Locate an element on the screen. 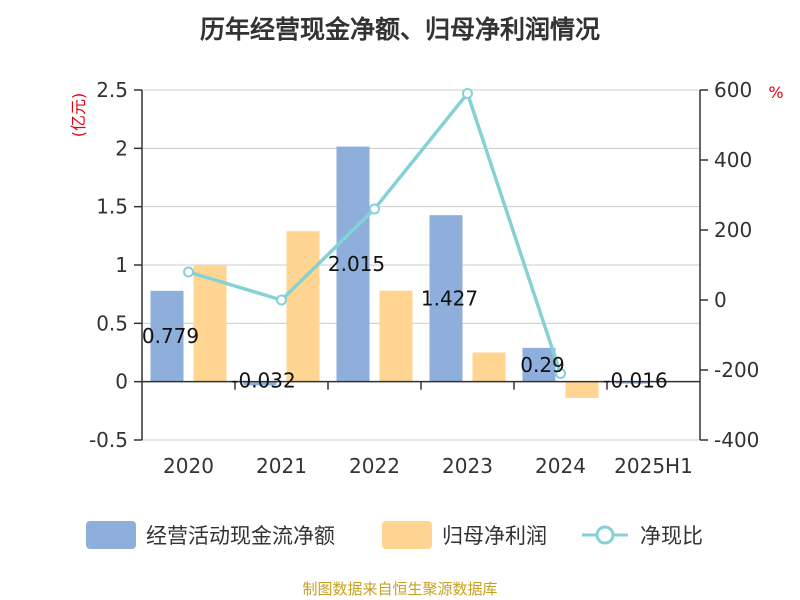 This screenshot has height=600, width=800. legend-swatch-cash is located at coordinates (111, 535).